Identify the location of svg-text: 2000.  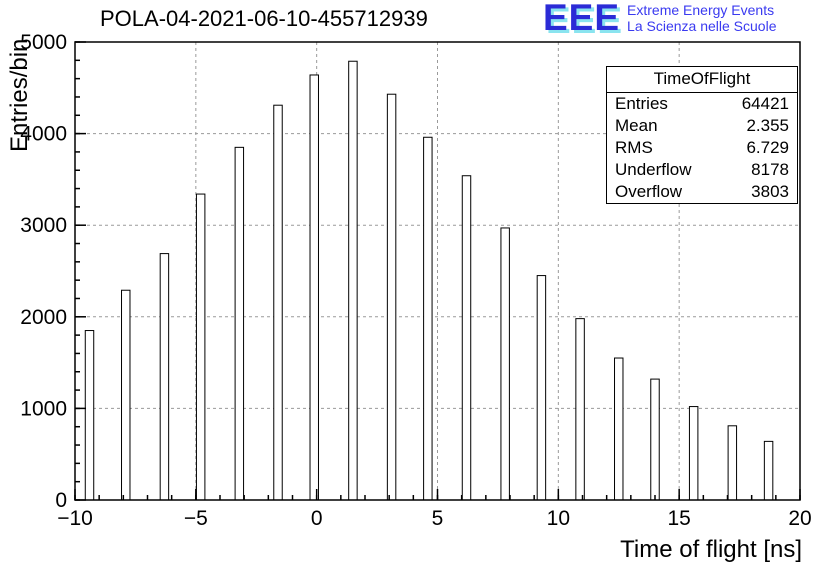
(43, 317).